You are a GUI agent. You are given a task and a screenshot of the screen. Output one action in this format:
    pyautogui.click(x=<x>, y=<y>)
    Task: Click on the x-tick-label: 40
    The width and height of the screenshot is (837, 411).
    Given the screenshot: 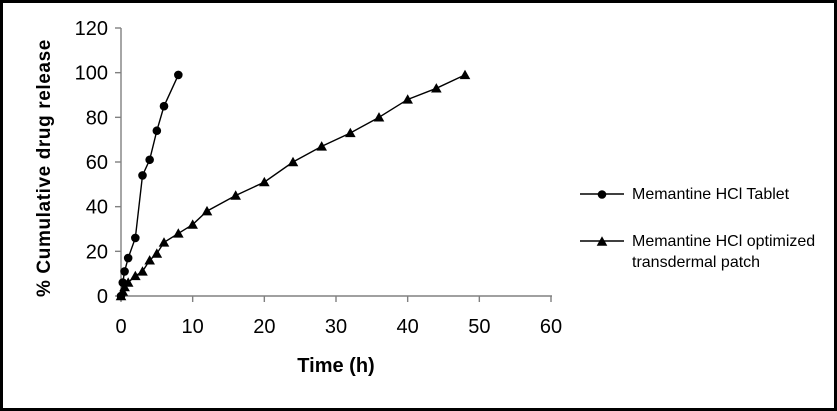 What is the action you would take?
    pyautogui.click(x=408, y=327)
    